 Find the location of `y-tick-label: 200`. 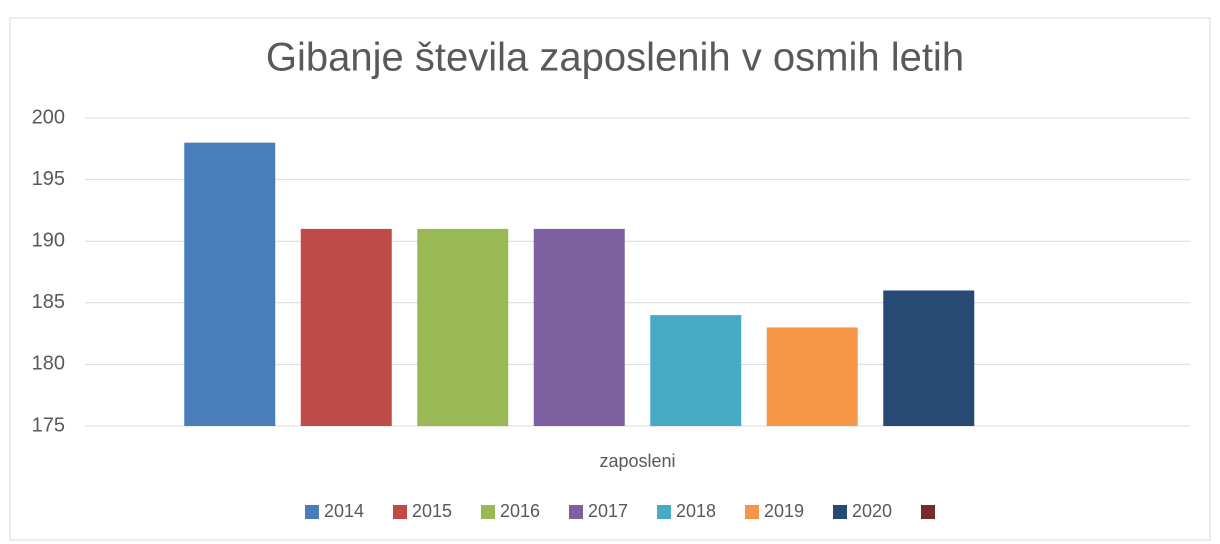

y-tick-label: 200 is located at coordinates (48, 117).